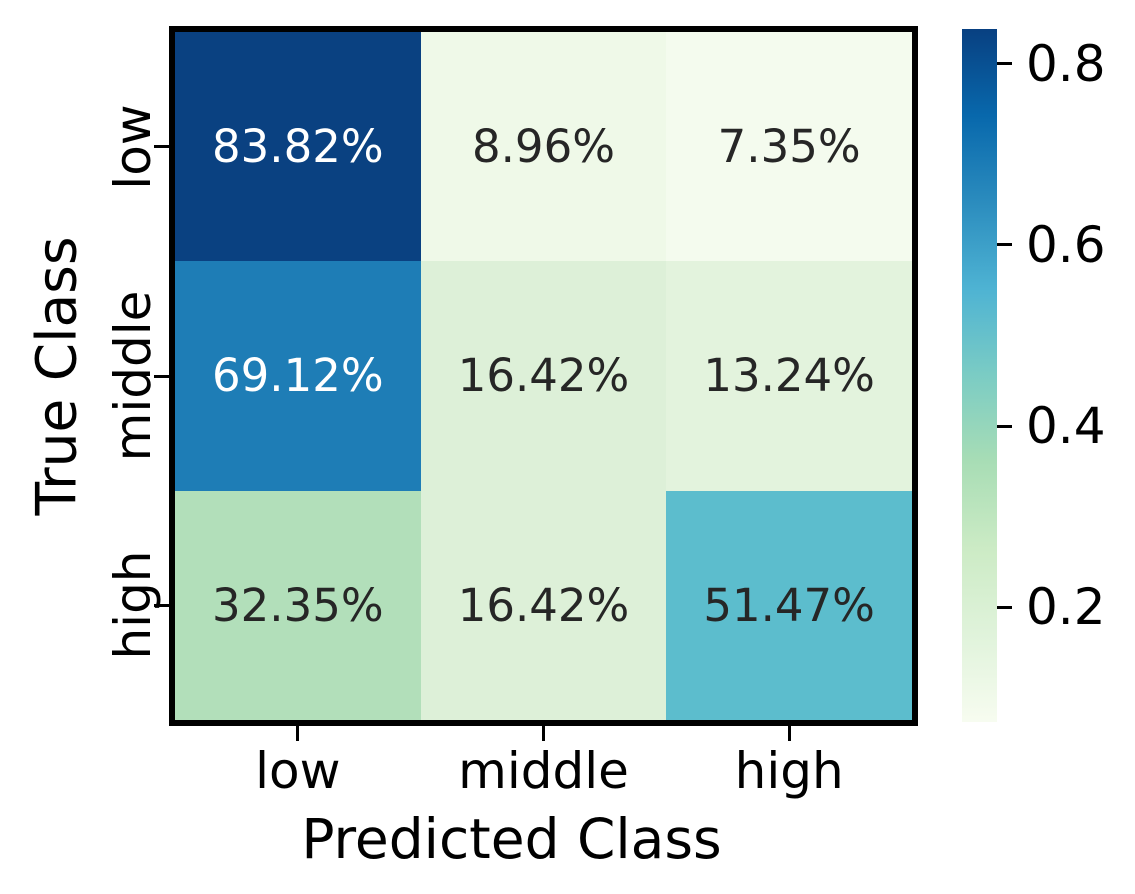 Image resolution: width=1135 pixels, height=894 pixels. Describe the element at coordinates (789, 147) in the screenshot. I see `heatmap-cell-low-high: 7.35%` at that location.